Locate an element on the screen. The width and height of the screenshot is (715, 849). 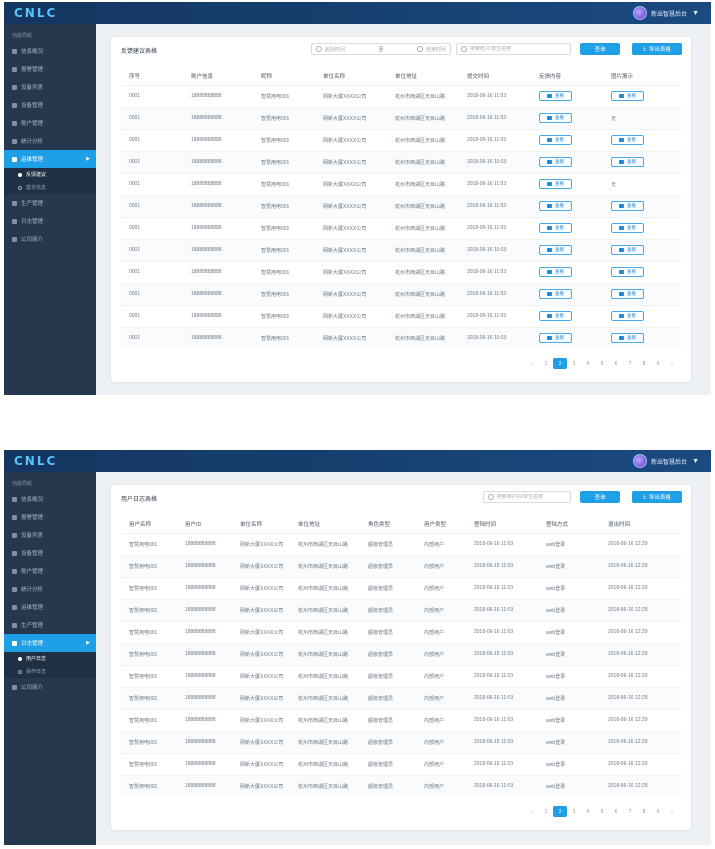
table-cell: 网新大厦XXXX公司 is located at coordinates (261, 587).